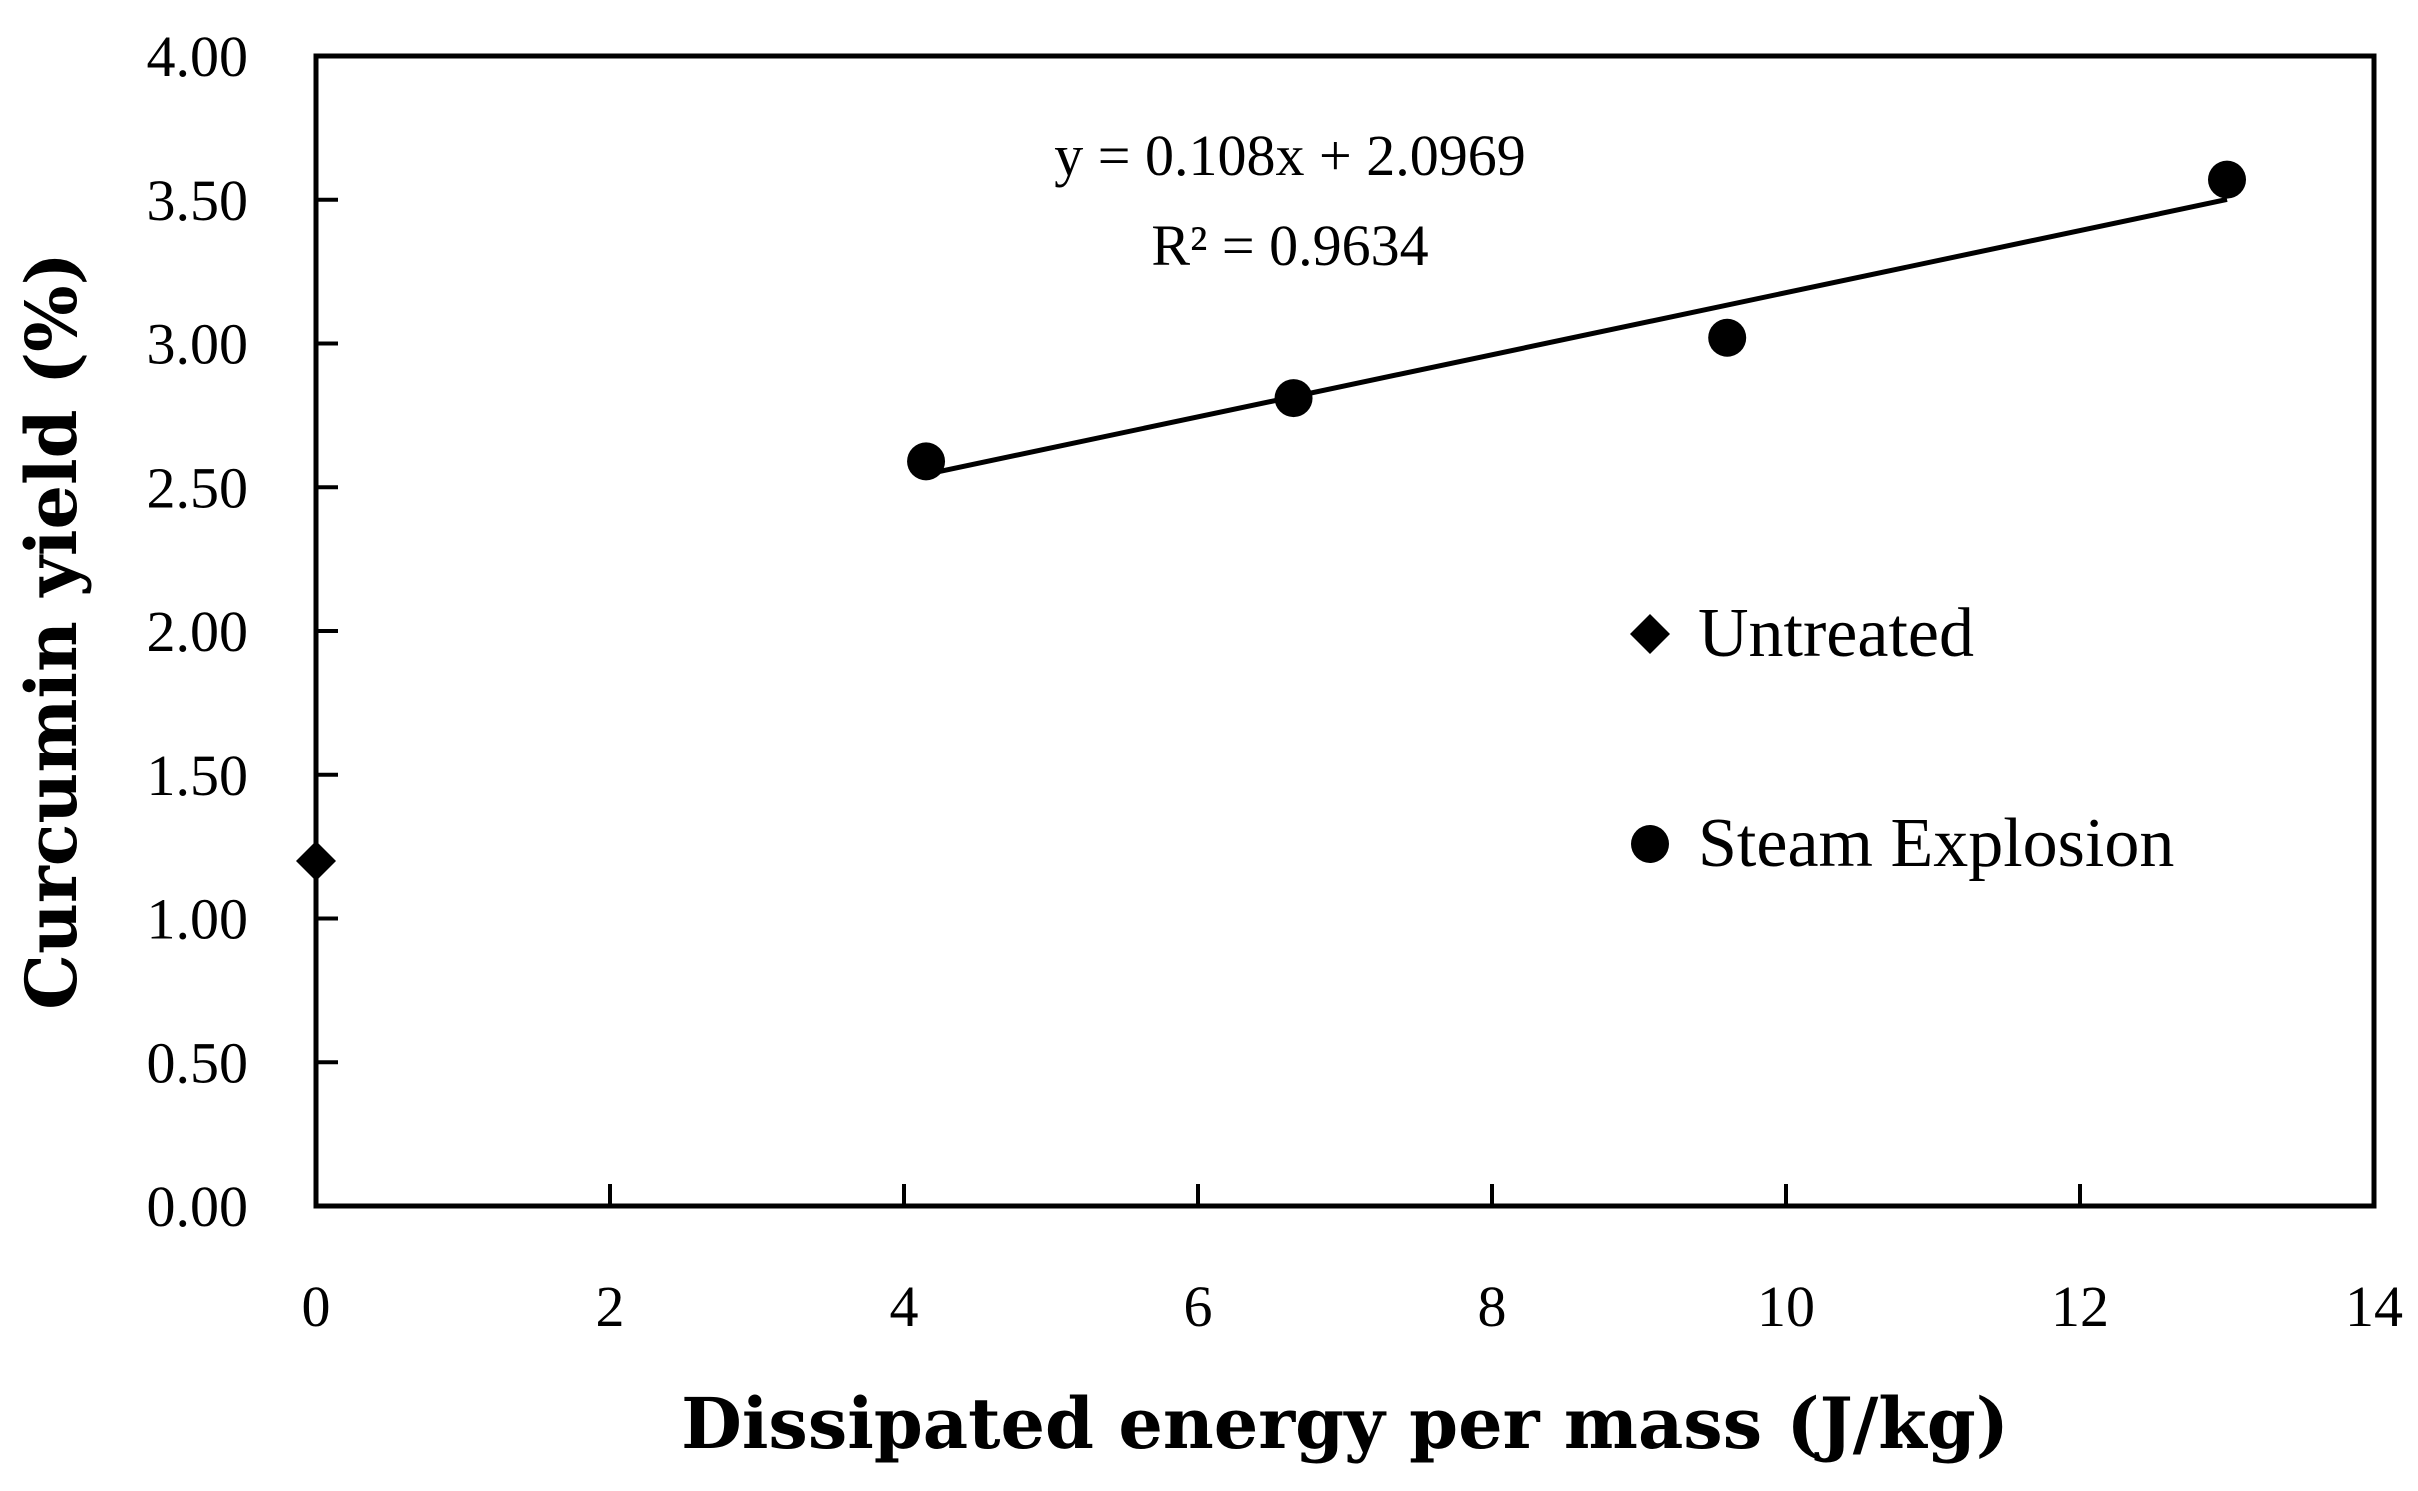 Image resolution: width=2418 pixels, height=1491 pixels. What do you see at coordinates (198, 344) in the screenshot?
I see `y-tick-label: 3.00` at bounding box center [198, 344].